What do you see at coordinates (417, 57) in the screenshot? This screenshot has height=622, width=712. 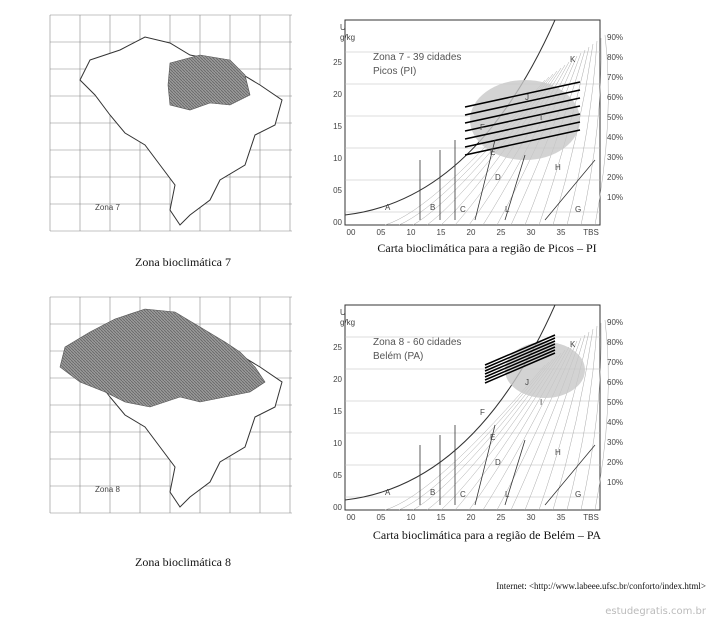 I see `chart-title: Zona 7 - 39 cidades` at bounding box center [417, 57].